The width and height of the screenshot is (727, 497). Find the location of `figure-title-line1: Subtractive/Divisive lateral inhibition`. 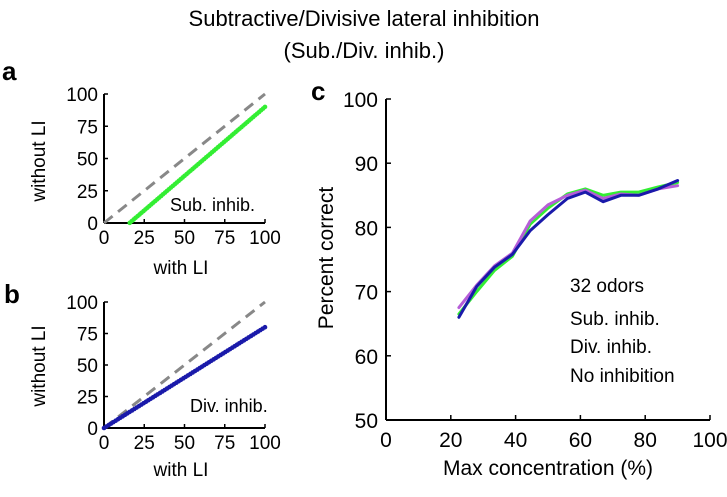

figure-title-line1: Subtractive/Divisive lateral inhibition is located at coordinates (364, 18).